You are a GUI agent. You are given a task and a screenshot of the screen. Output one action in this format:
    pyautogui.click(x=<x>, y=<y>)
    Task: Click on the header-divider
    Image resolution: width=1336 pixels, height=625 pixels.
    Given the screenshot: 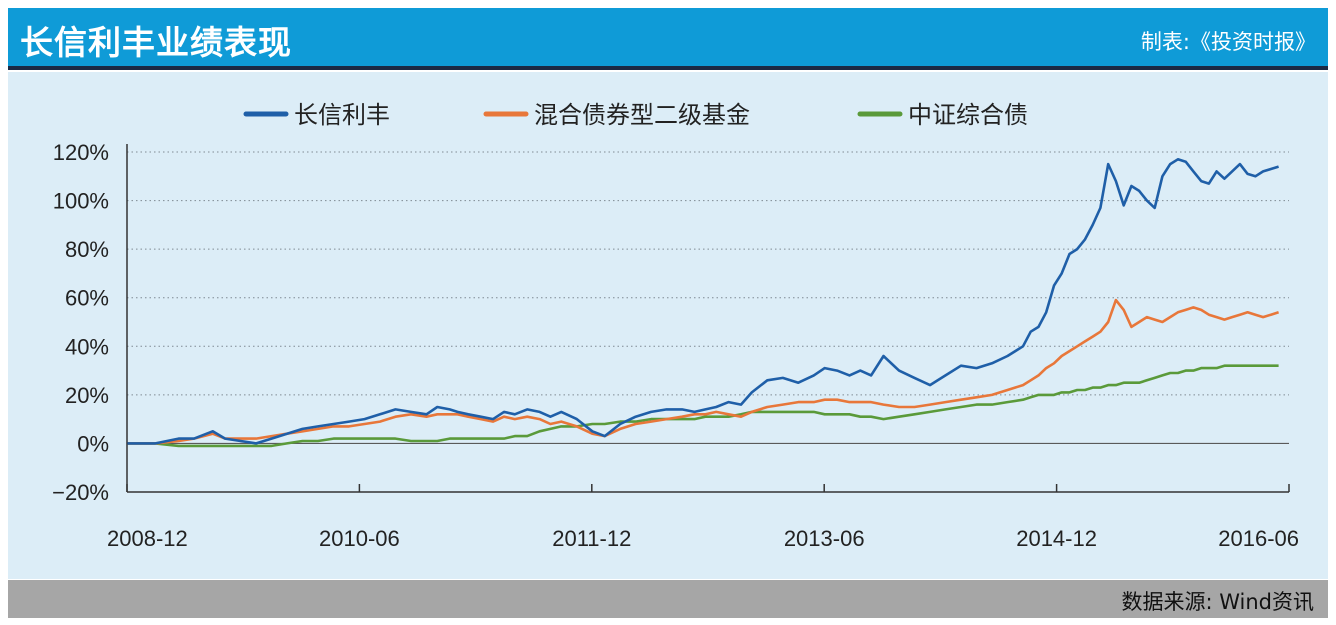 What is the action you would take?
    pyautogui.click(x=668, y=68)
    